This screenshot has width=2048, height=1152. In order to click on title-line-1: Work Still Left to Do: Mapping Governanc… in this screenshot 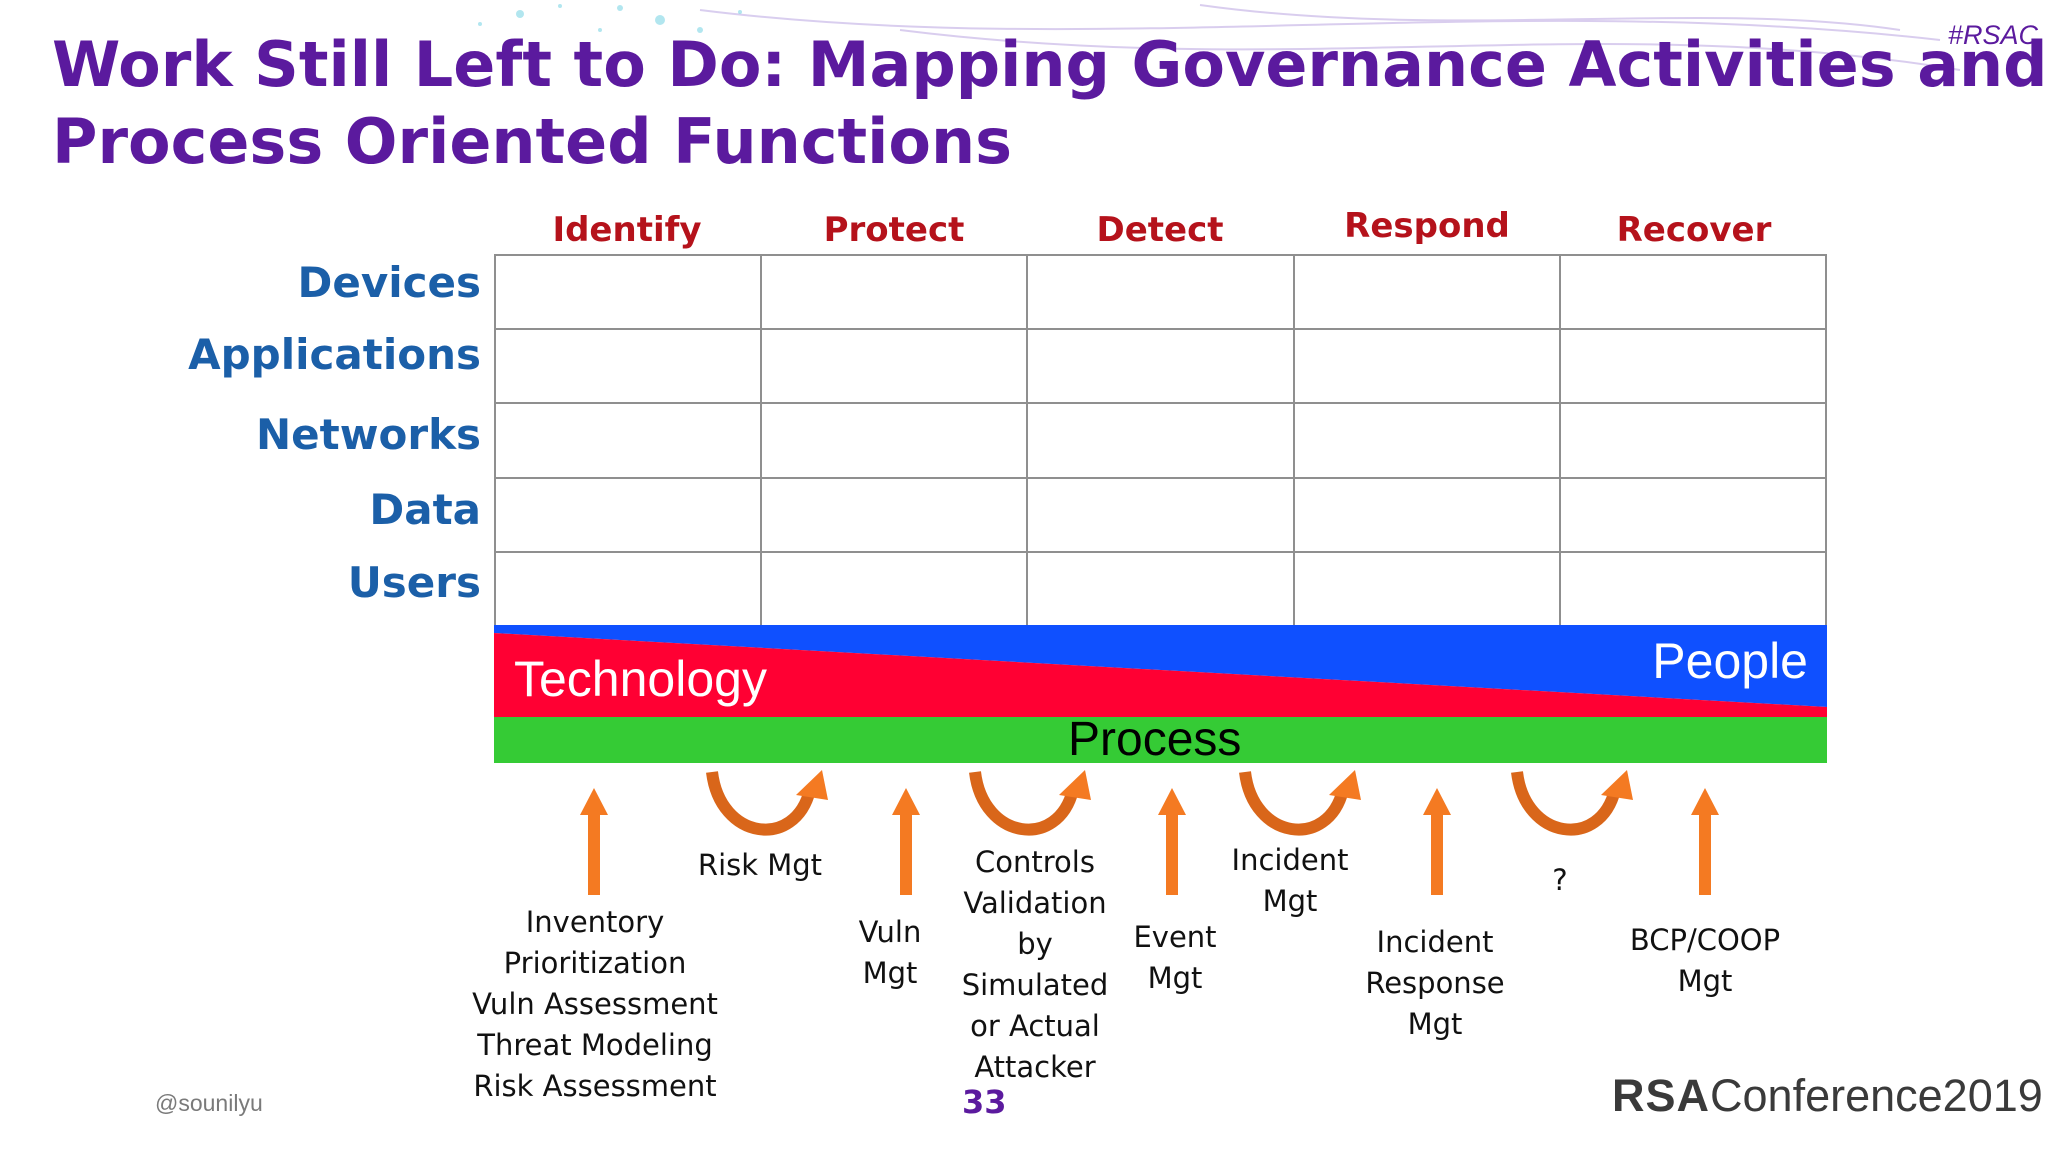, I will do `click(1050, 64)`.